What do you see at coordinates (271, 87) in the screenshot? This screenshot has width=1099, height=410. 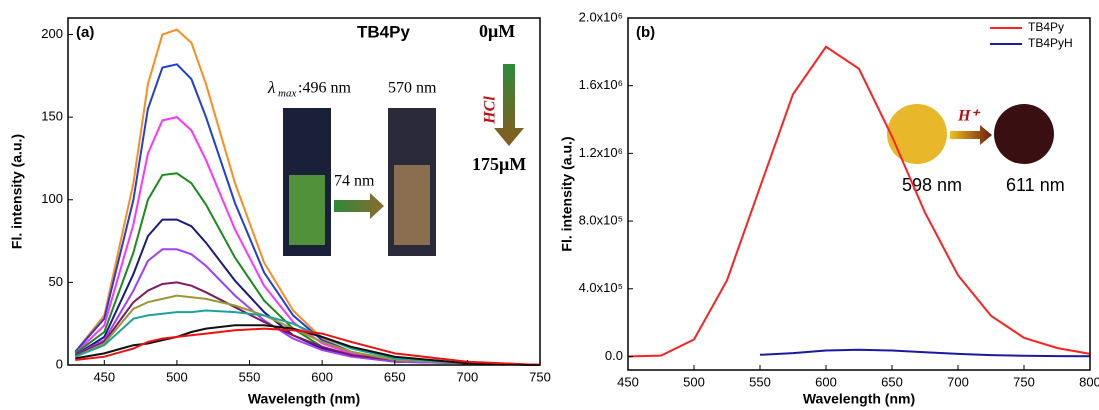 I see `annotation: λ` at bounding box center [271, 87].